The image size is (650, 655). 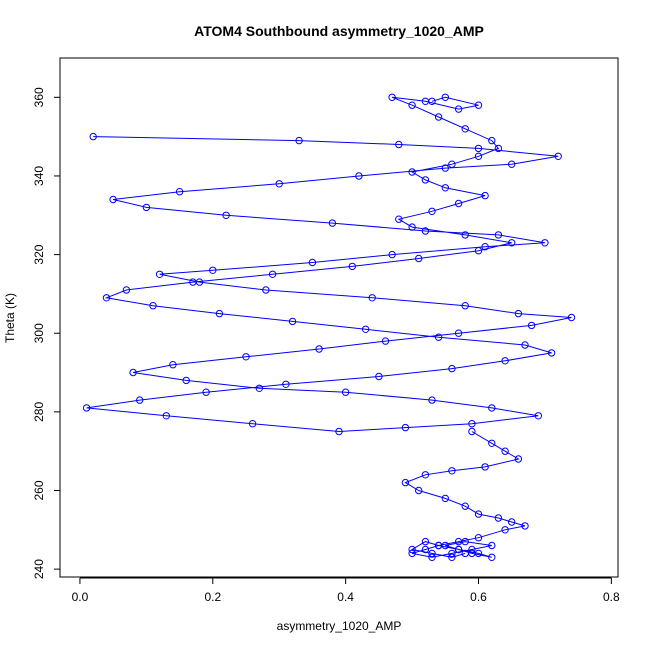 What do you see at coordinates (39, 254) in the screenshot?
I see `y-tick-label: 320` at bounding box center [39, 254].